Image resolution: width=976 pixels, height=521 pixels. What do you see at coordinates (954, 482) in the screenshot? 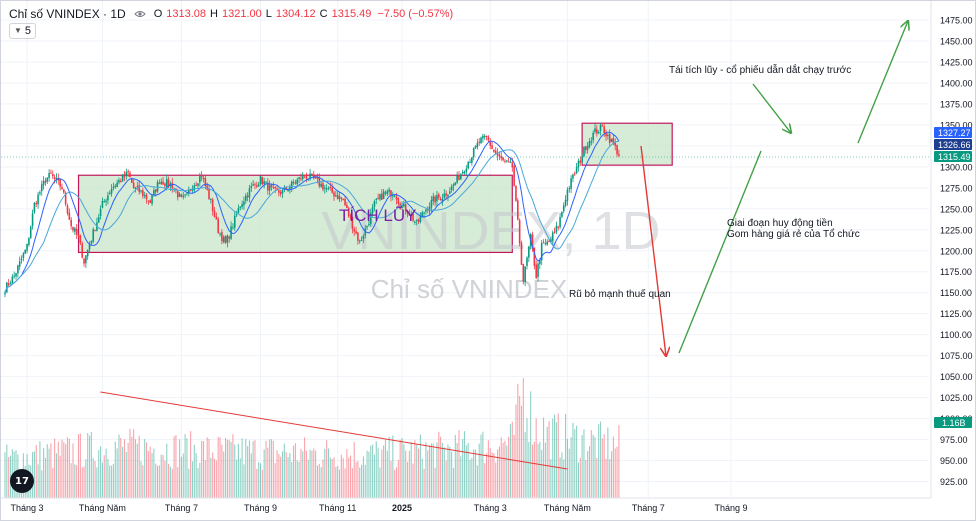
I see `price-tick-label: 925.00` at bounding box center [954, 482].